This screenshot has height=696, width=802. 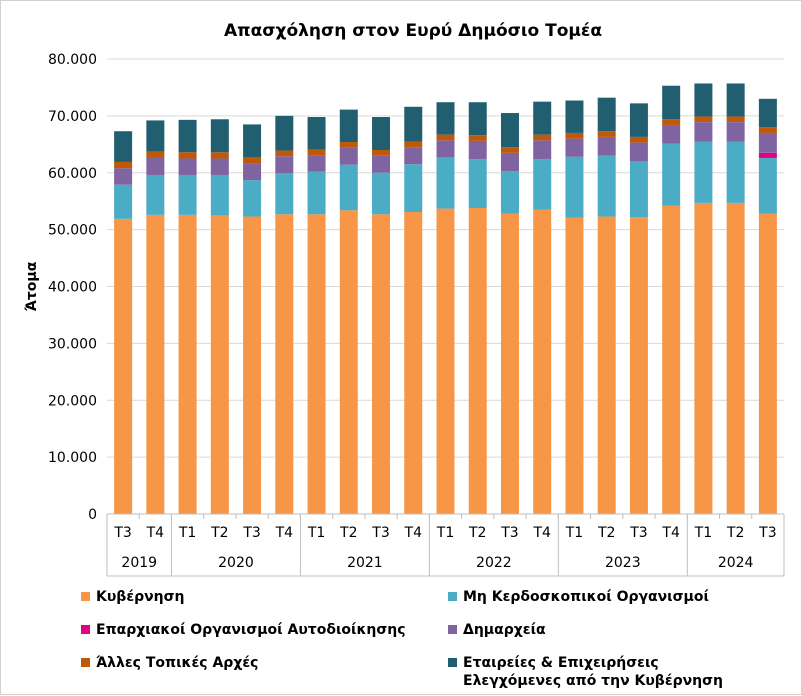 What do you see at coordinates (586, 597) in the screenshot?
I see `legend-label-nonprofit: Μη Κερδοσκοπικοί Οργανισμοί` at bounding box center [586, 597].